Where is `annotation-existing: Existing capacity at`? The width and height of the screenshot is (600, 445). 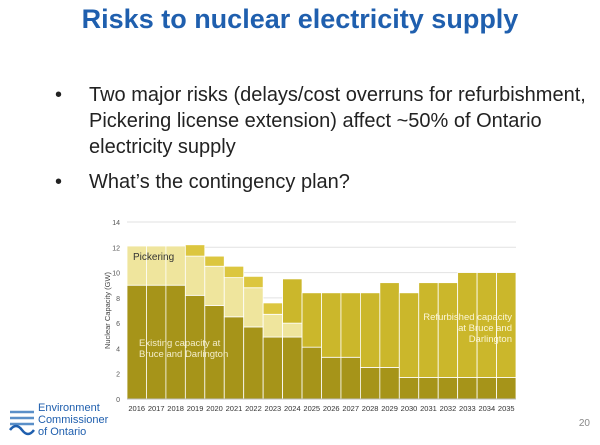 annotation-existing: Existing capacity at is located at coordinates (180, 343).